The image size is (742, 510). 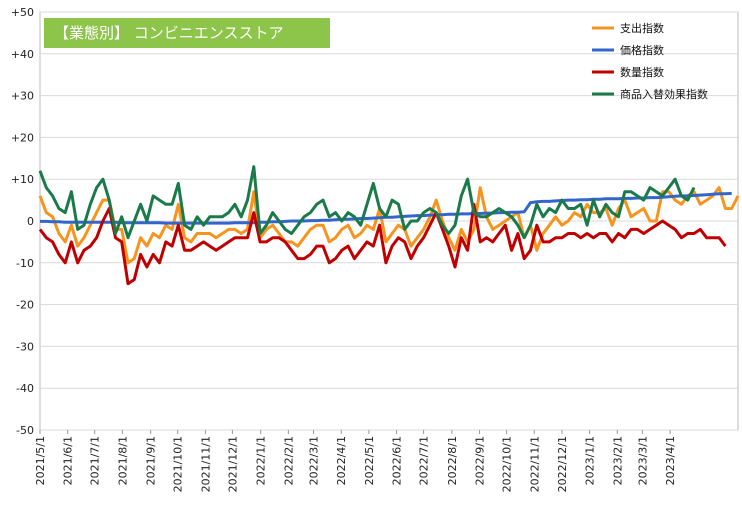 I want to click on x-tick-label: 2021/7/1, so click(x=95, y=460).